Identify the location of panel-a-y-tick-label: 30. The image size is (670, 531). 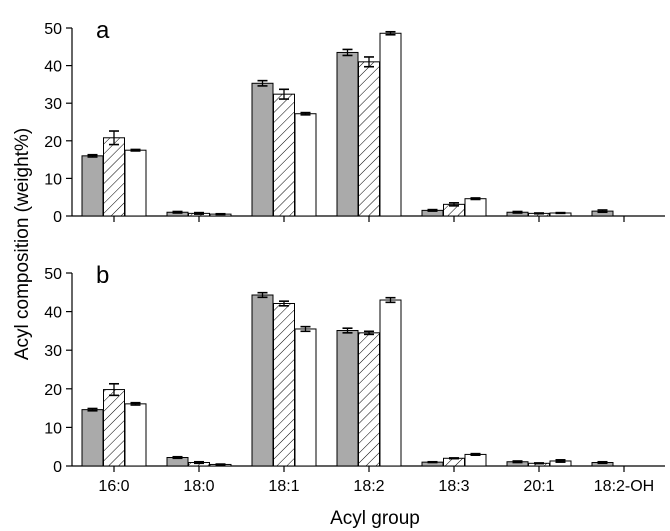
(53, 104).